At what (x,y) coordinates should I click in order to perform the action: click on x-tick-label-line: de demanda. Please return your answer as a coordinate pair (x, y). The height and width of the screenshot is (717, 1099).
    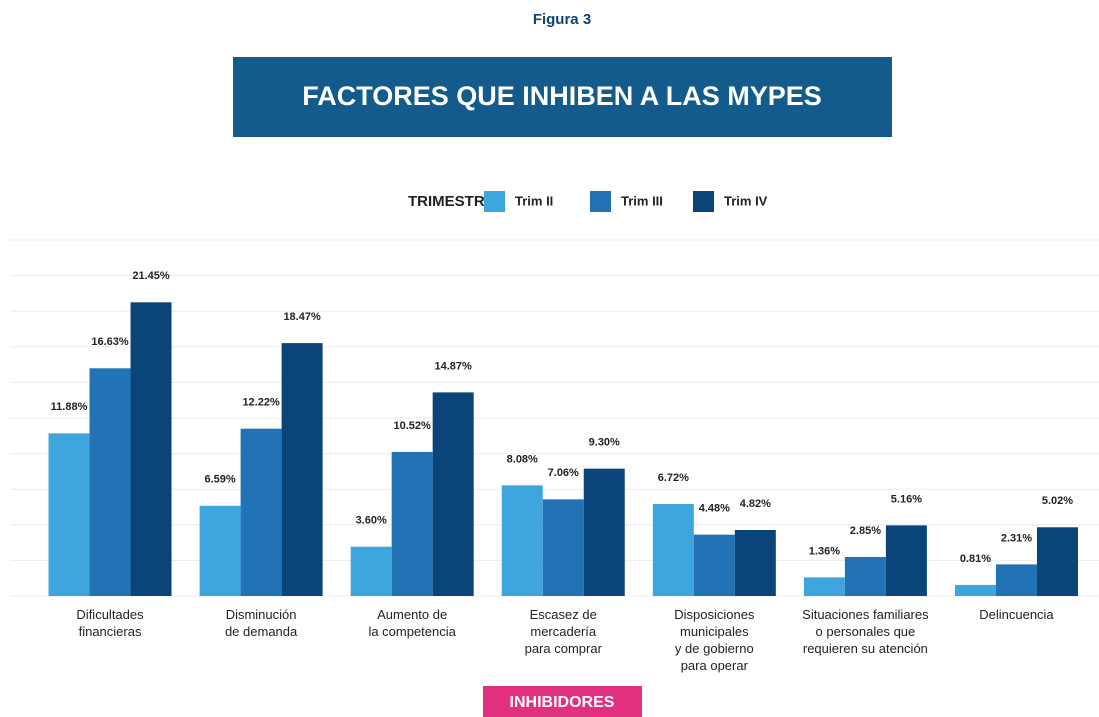
    Looking at the image, I should click on (261, 631).